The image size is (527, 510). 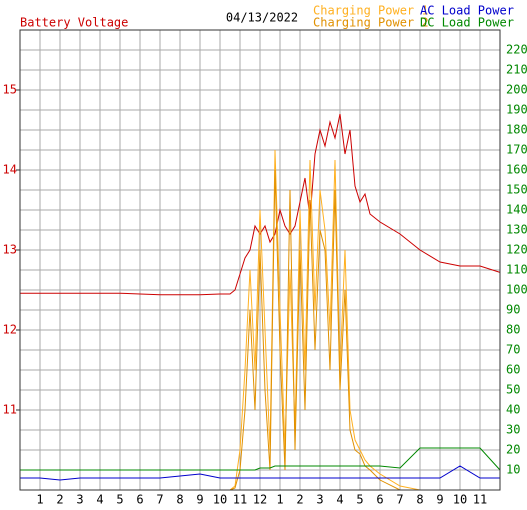 What do you see at coordinates (74, 23) in the screenshot?
I see `legend-entry: Battery Voltage` at bounding box center [74, 23].